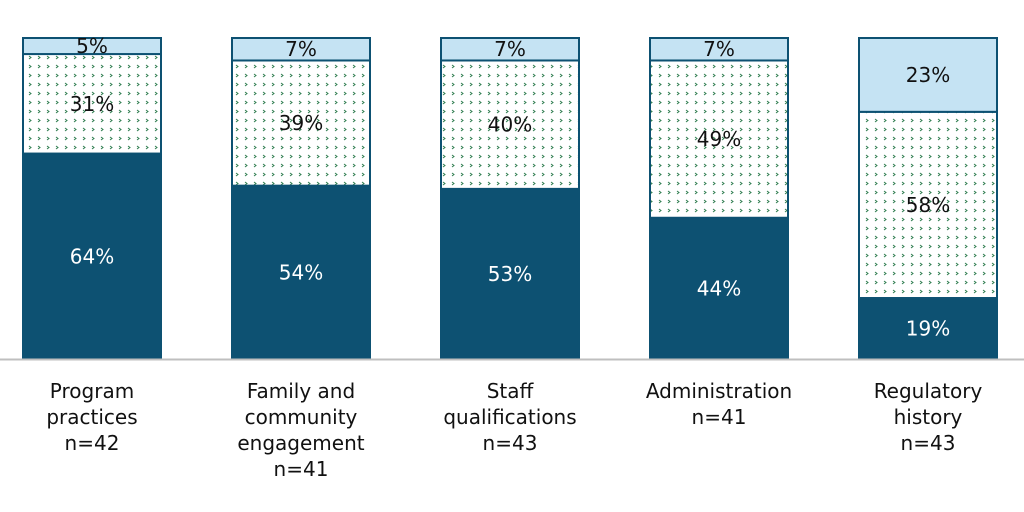  I want to click on data-label-3-category-2: 7%, so click(301, 49).